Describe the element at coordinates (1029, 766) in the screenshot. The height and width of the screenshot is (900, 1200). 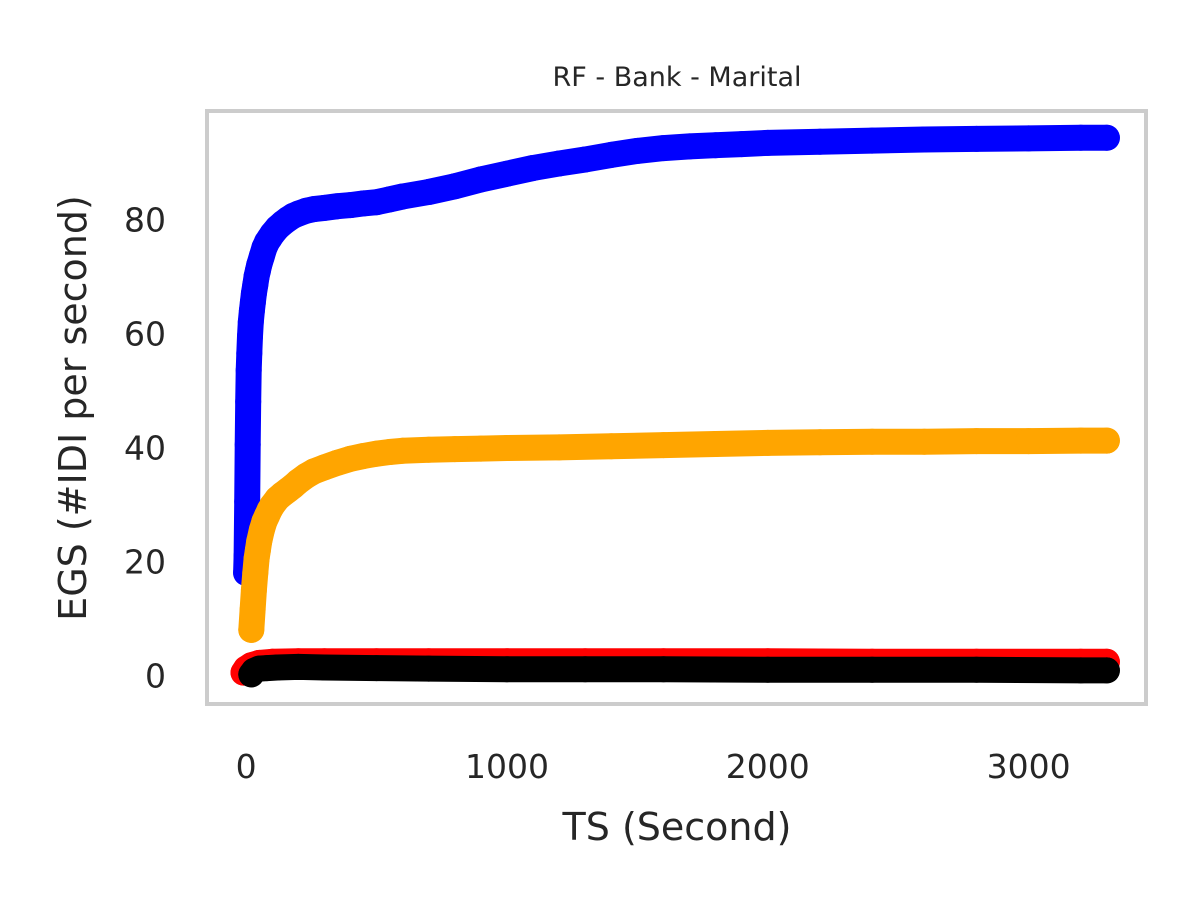
I see `x-tick-label: 3000` at that location.